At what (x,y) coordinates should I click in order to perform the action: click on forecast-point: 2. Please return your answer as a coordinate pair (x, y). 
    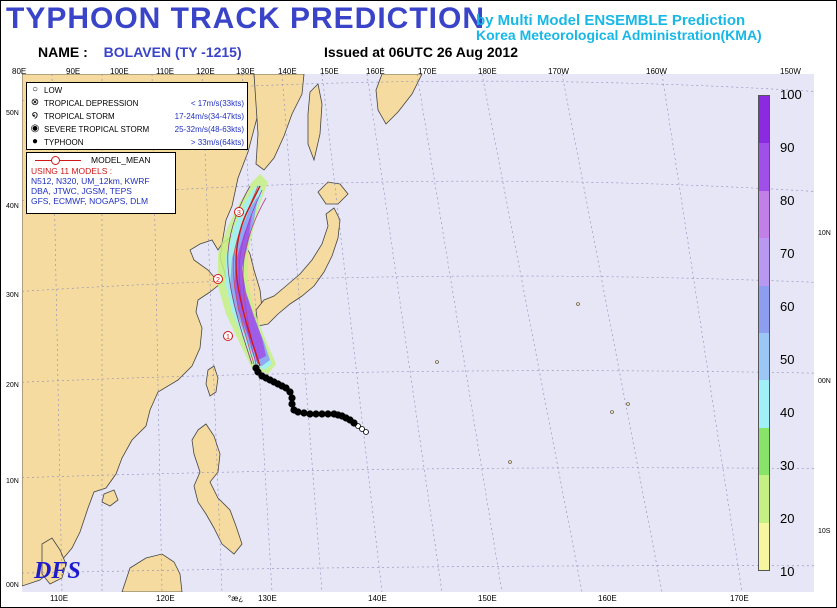
    Looking at the image, I should click on (218, 279).